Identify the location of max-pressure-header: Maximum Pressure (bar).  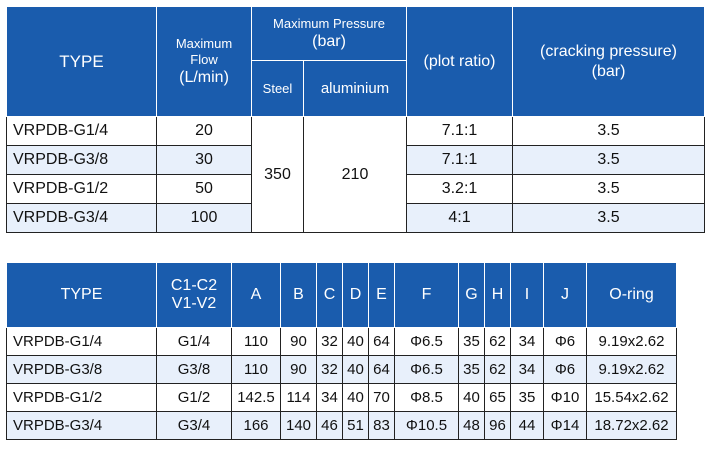
(329, 33).